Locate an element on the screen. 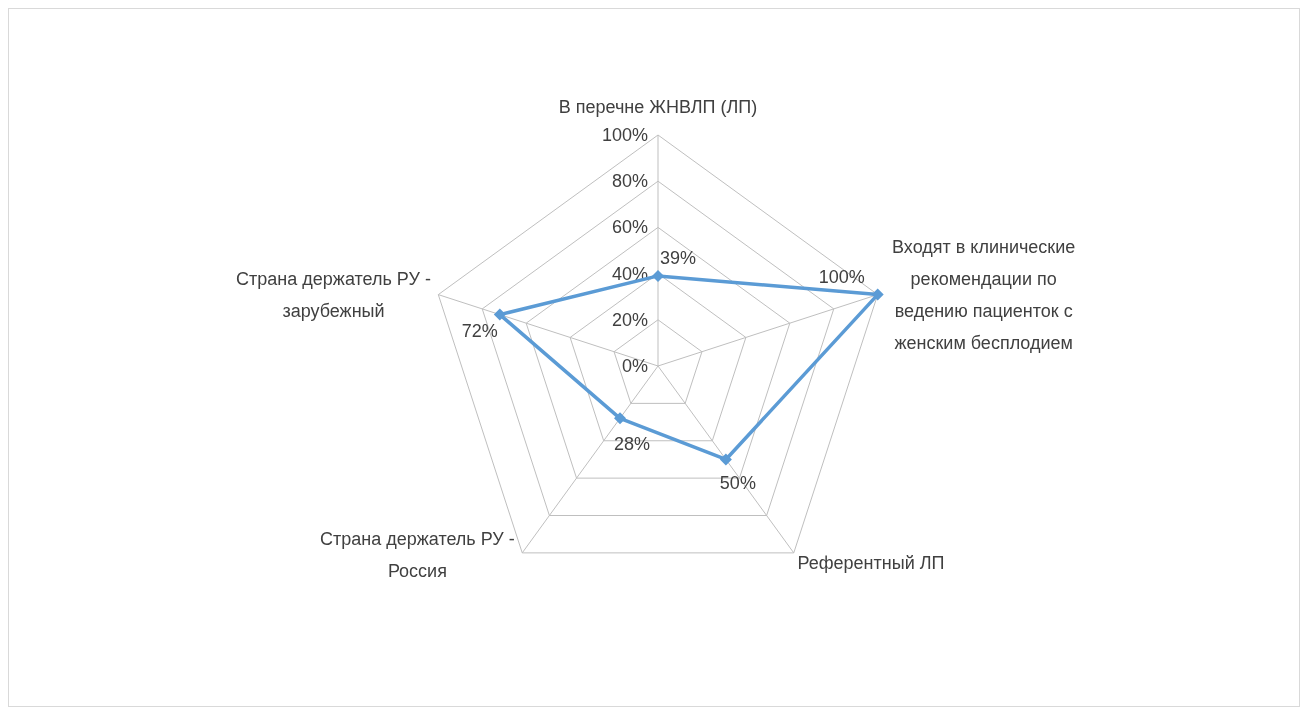 The image size is (1301, 708). spoke-label: В перечне ЖНВЛП (ЛП) is located at coordinates (658, 107).